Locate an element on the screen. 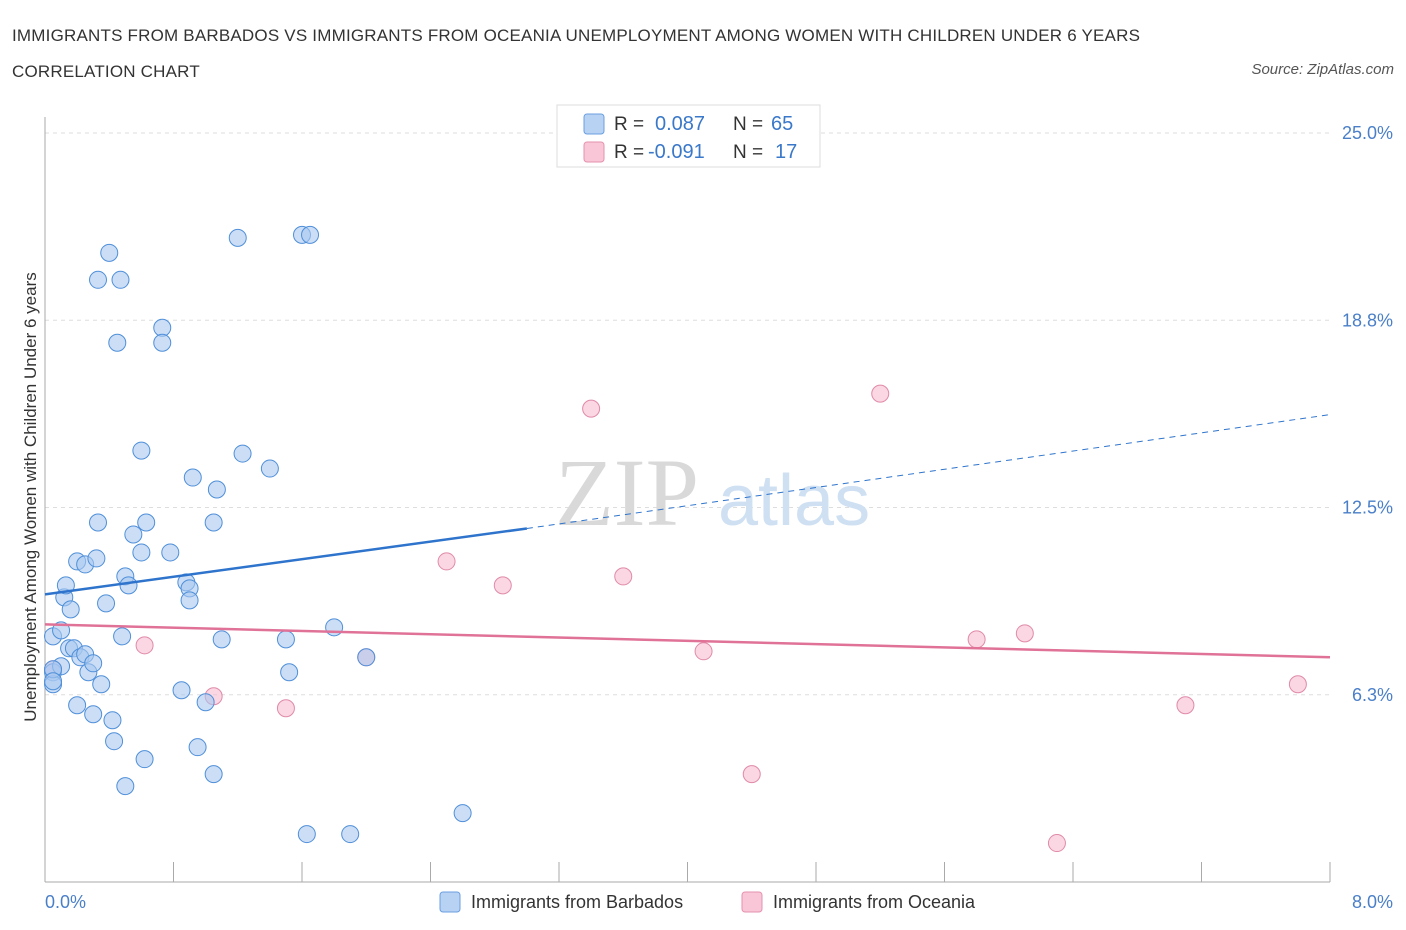  legend-n-label-barbados: N = is located at coordinates (748, 124).